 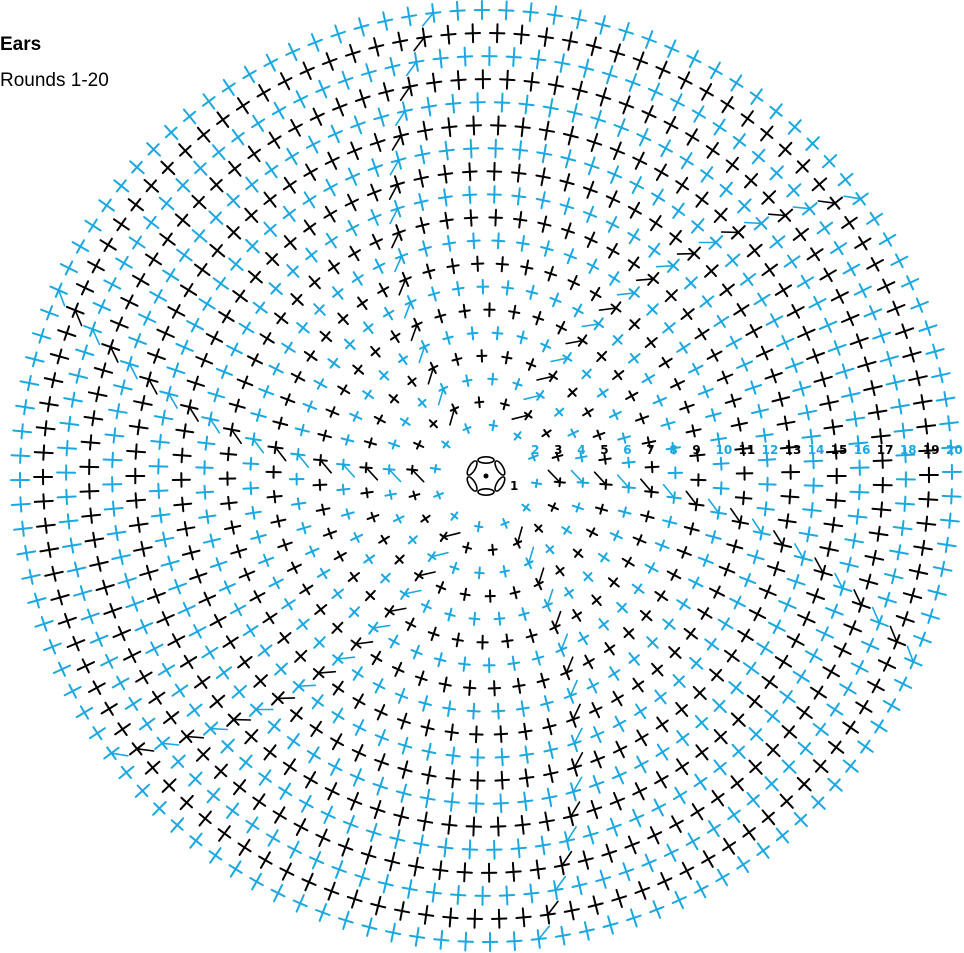 What do you see at coordinates (581, 450) in the screenshot?
I see `round-label-4: 4` at bounding box center [581, 450].